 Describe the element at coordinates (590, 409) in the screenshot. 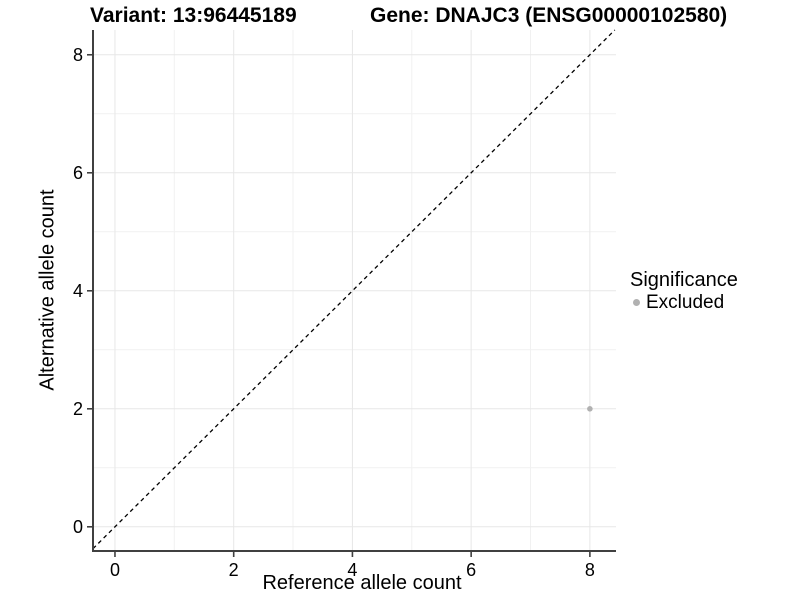

I see `data-point` at that location.